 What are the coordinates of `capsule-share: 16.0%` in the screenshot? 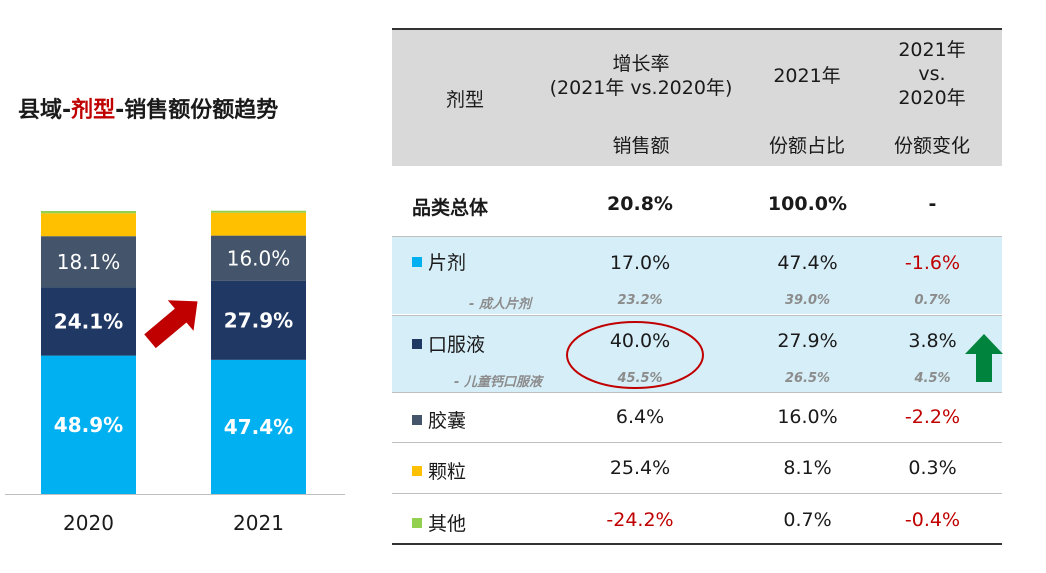 It's located at (807, 417).